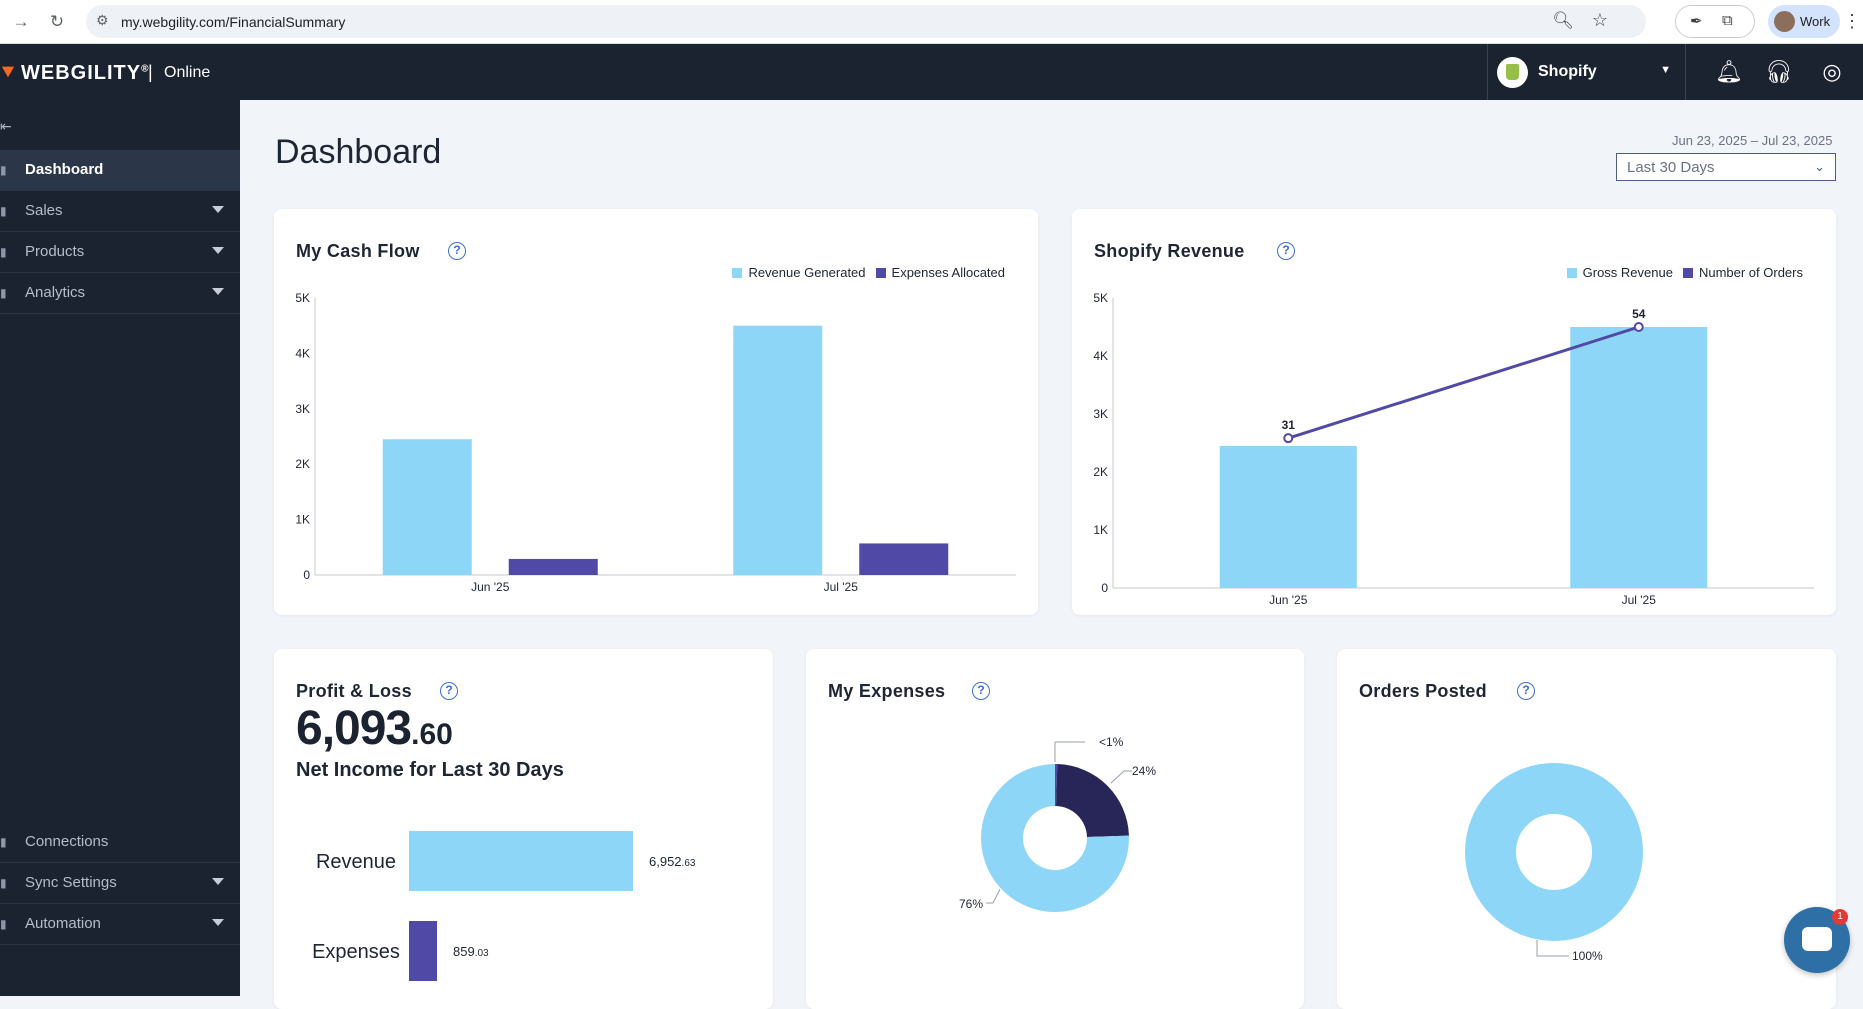 This screenshot has height=1009, width=1863. Describe the element at coordinates (1100, 356) in the screenshot. I see `y-tick-label: 4K` at that location.